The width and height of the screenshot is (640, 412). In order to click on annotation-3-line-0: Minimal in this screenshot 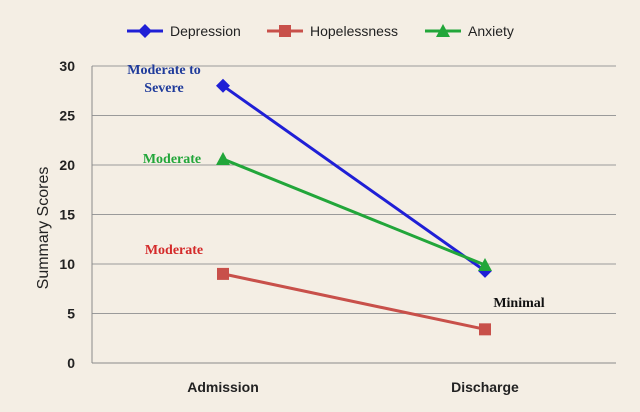, I will do `click(518, 303)`.